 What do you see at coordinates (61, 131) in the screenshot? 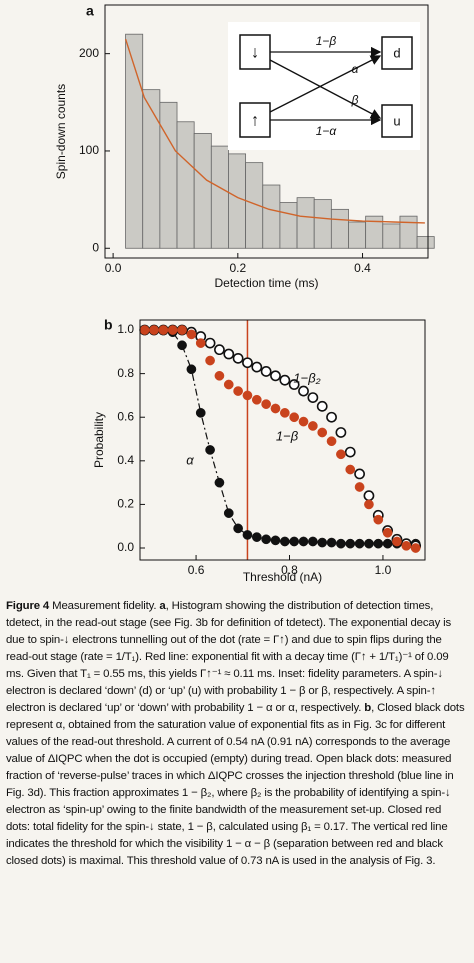
I see `y-axis-label: Spin-down counts` at bounding box center [61, 131].